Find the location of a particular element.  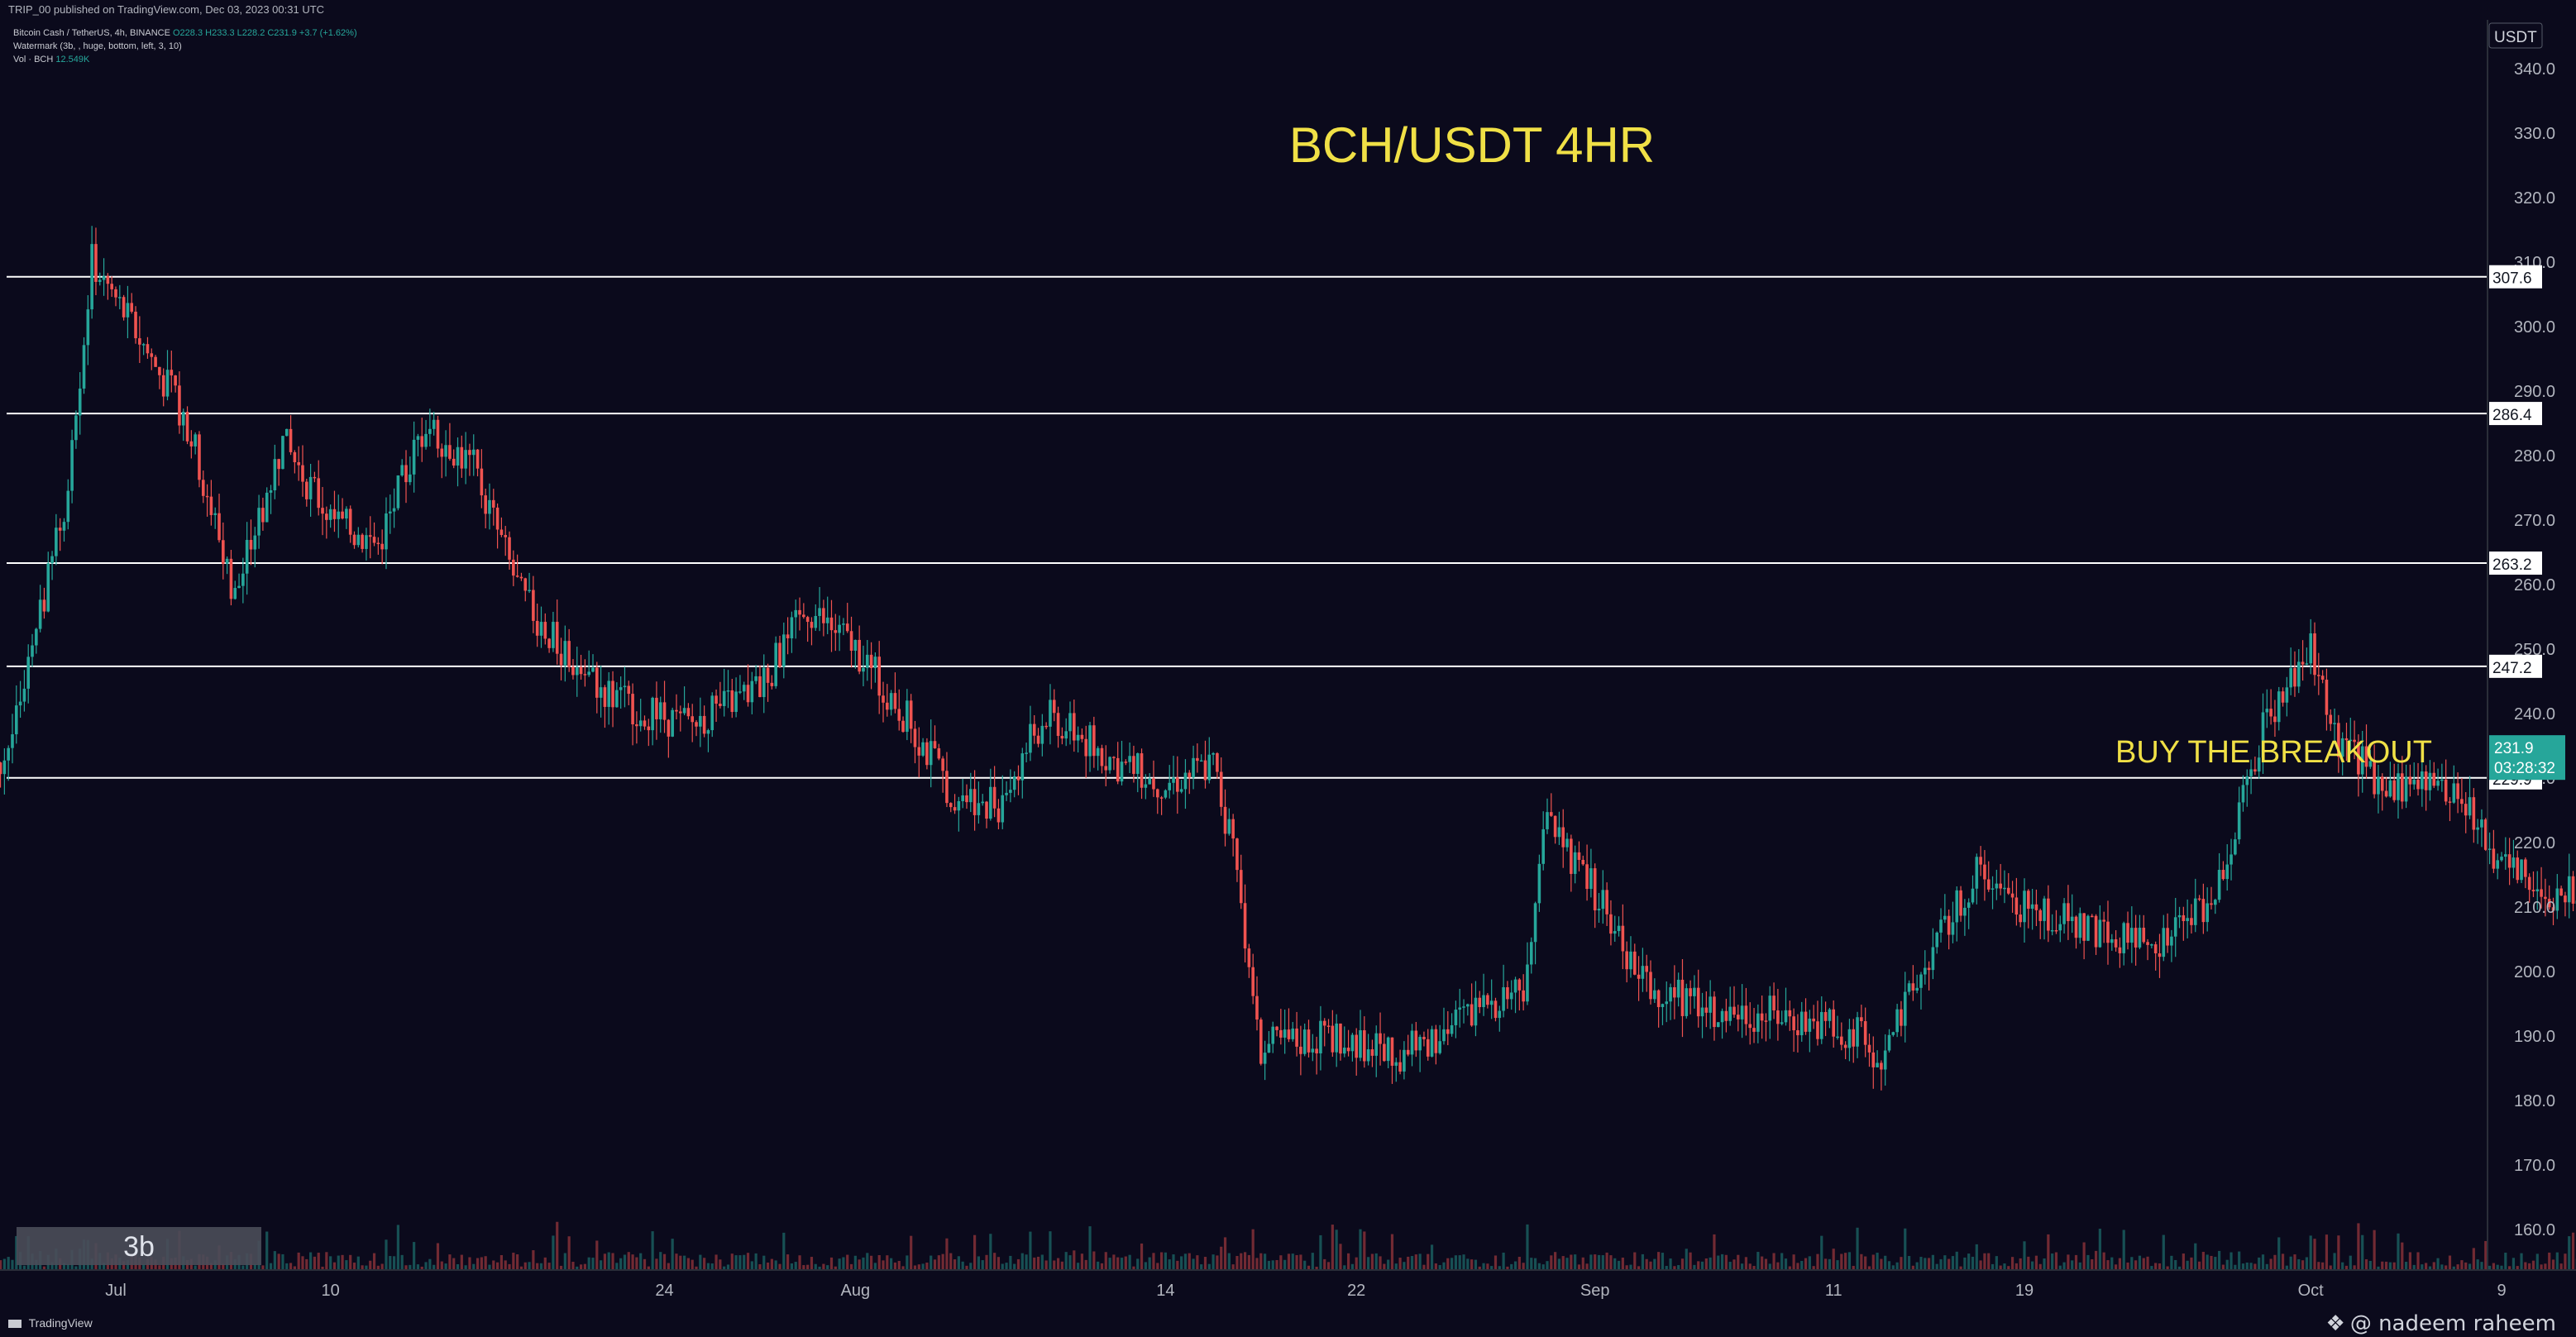

current-price-tag is located at coordinates (2527, 758).